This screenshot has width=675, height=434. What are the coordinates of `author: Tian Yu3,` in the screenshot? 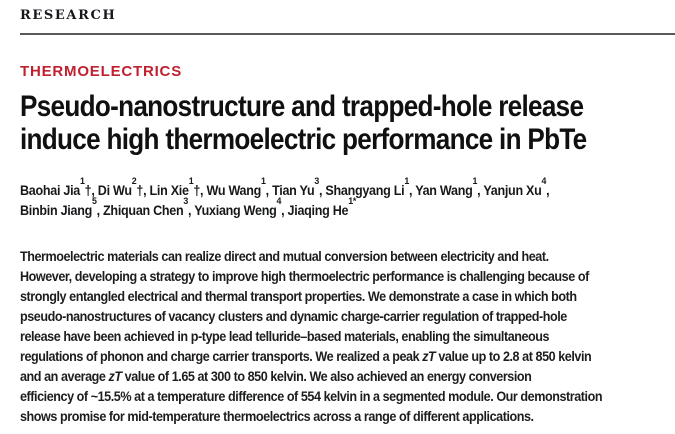 It's located at (297, 187).